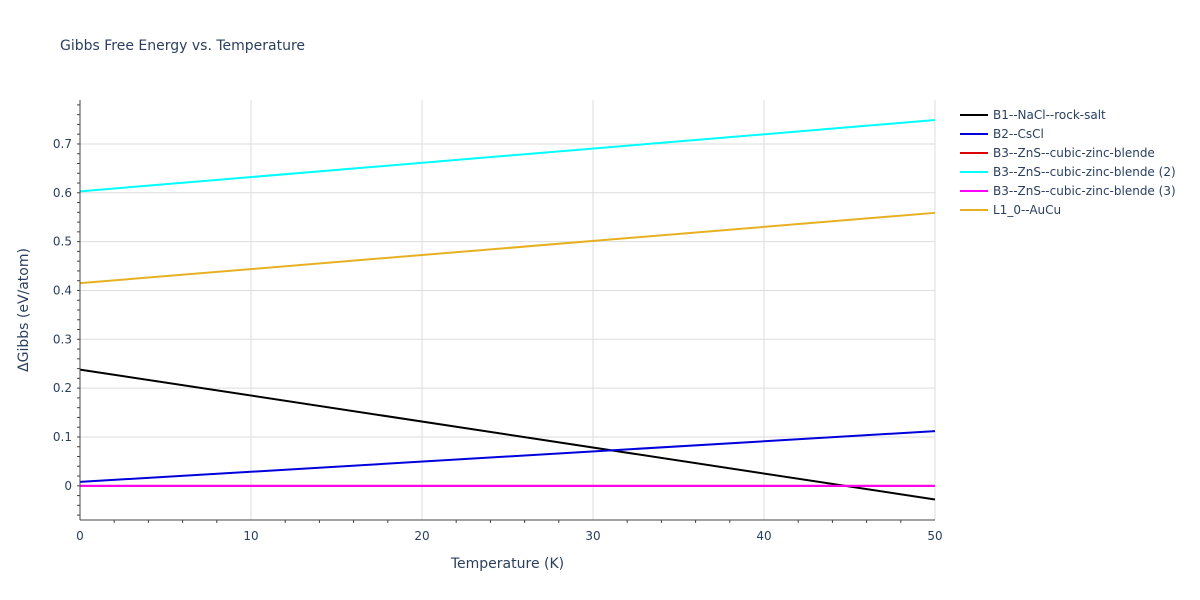 This screenshot has width=1200, height=600. I want to click on legend-label: B3--ZnS--cubic-zinc-blende (3), so click(1084, 191).